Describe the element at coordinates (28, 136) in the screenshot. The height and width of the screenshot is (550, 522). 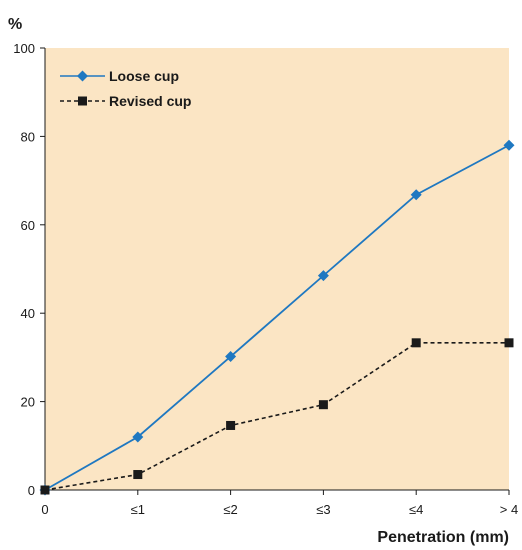
I see `y-tick-label: 80` at that location.